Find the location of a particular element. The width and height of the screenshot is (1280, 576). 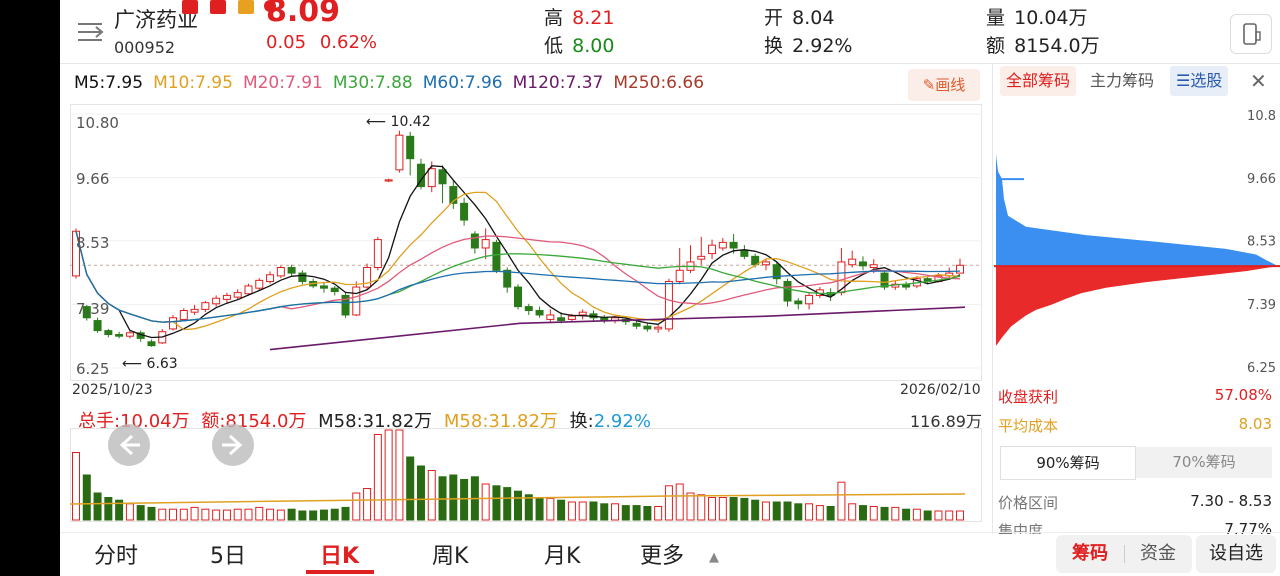

prev-arrow-button is located at coordinates (129, 445).